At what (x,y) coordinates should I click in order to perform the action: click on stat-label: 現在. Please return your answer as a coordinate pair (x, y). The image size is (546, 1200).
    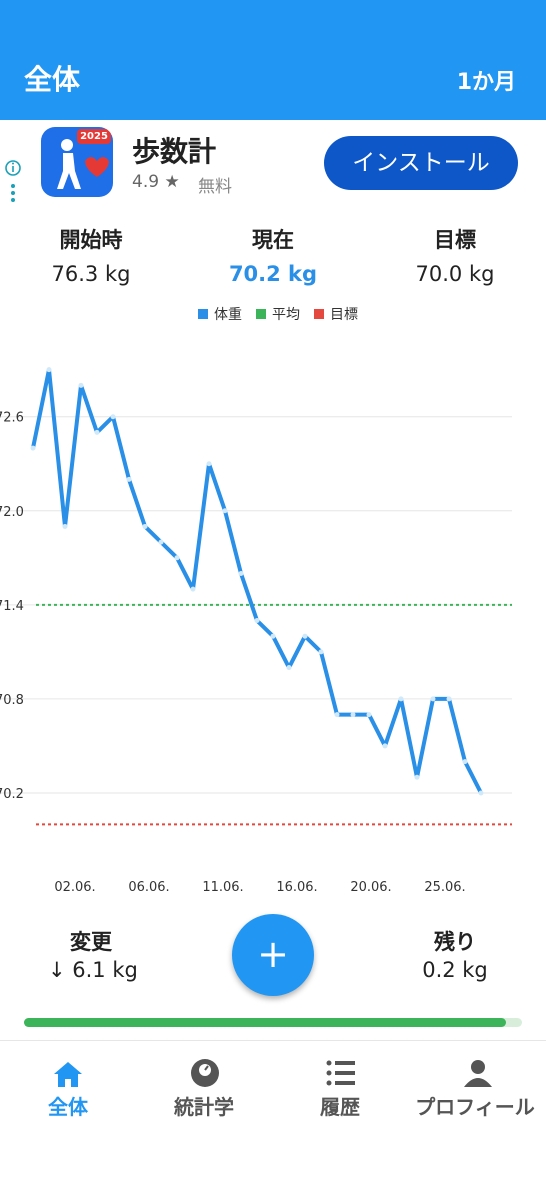
    Looking at the image, I should click on (273, 240).